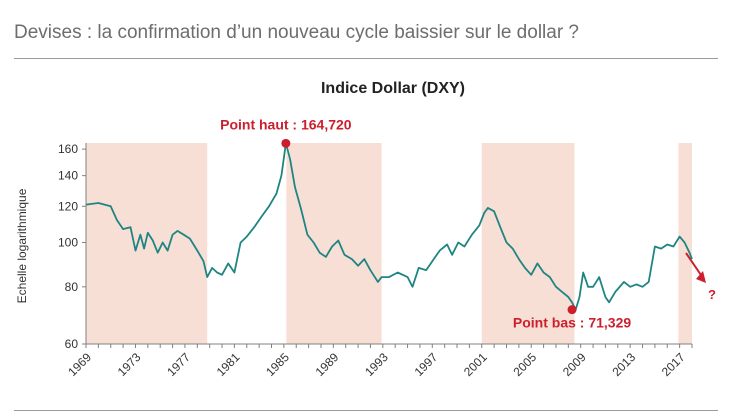 This screenshot has height=419, width=750. Describe the element at coordinates (327, 364) in the screenshot. I see `x-tick-label: 1989` at that location.